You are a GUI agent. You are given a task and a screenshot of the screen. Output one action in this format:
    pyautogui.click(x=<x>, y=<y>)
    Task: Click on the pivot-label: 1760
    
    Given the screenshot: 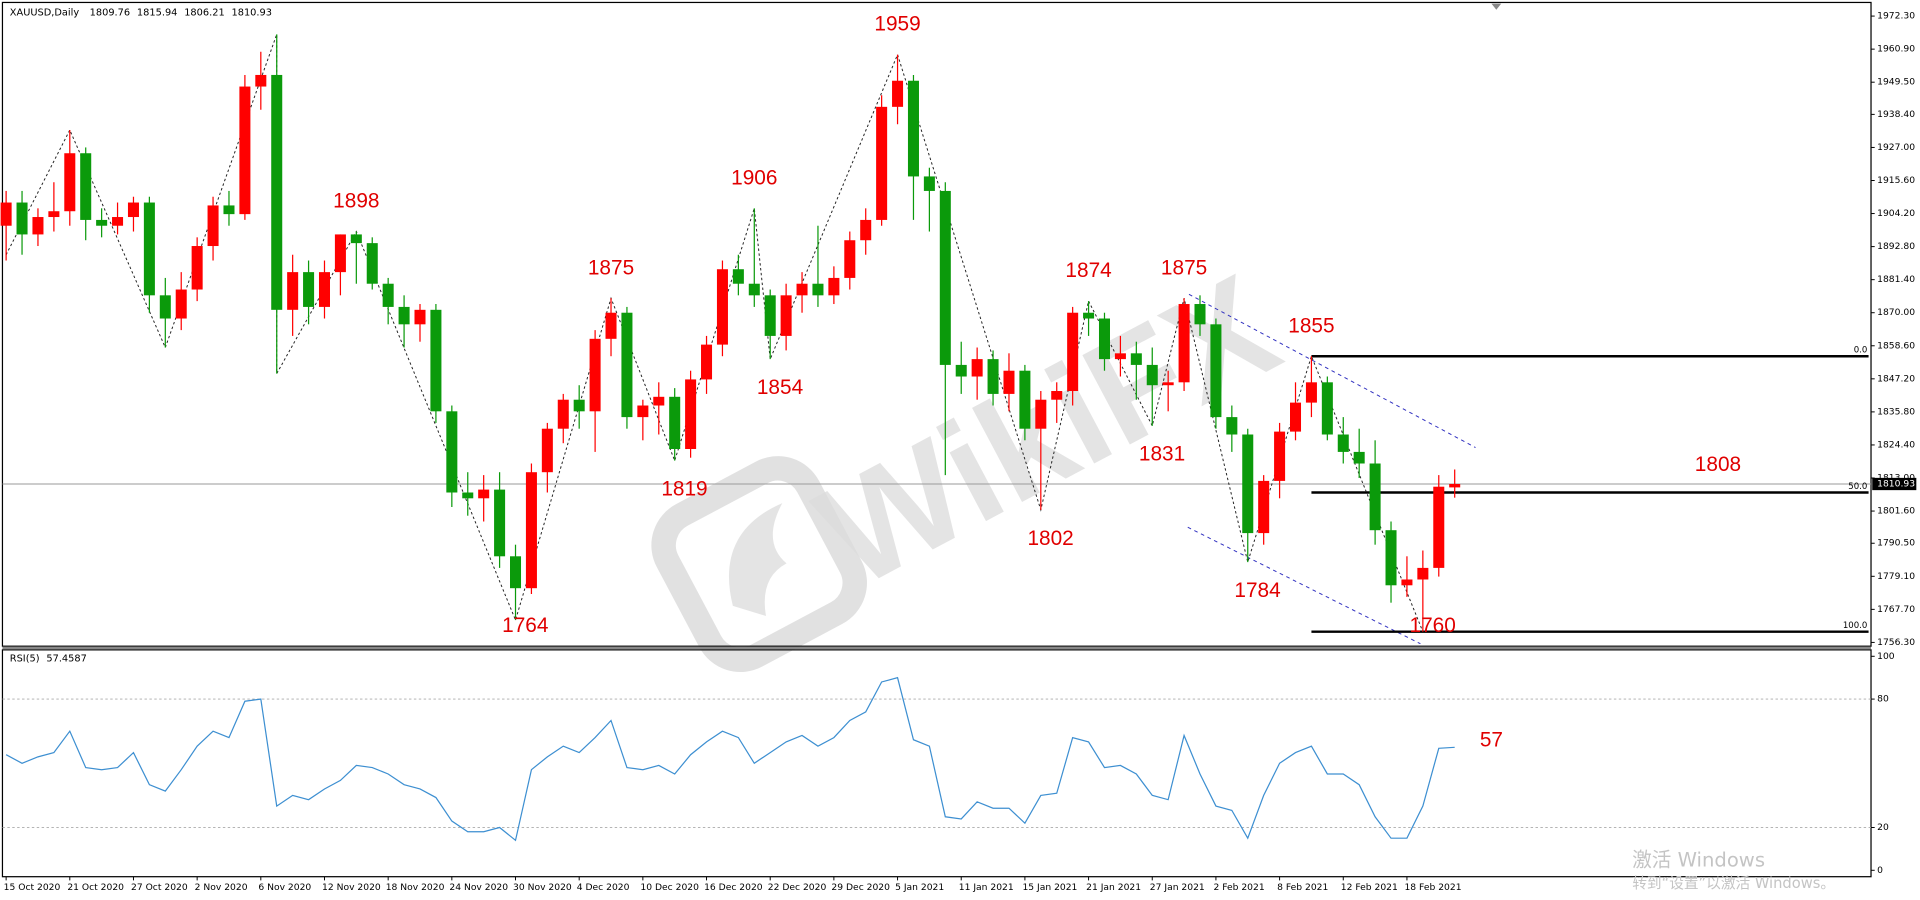 What is the action you would take?
    pyautogui.click(x=1432, y=625)
    